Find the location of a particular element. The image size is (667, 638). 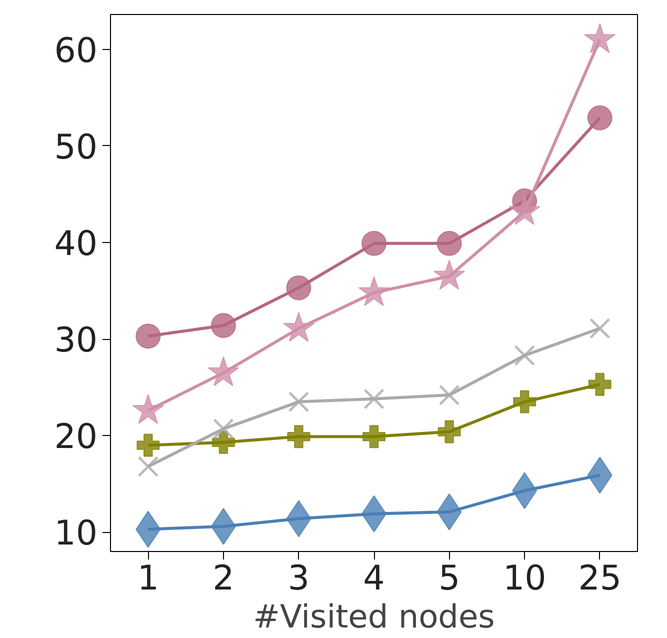

x-axis-title: #Visited nodes is located at coordinates (374, 617).